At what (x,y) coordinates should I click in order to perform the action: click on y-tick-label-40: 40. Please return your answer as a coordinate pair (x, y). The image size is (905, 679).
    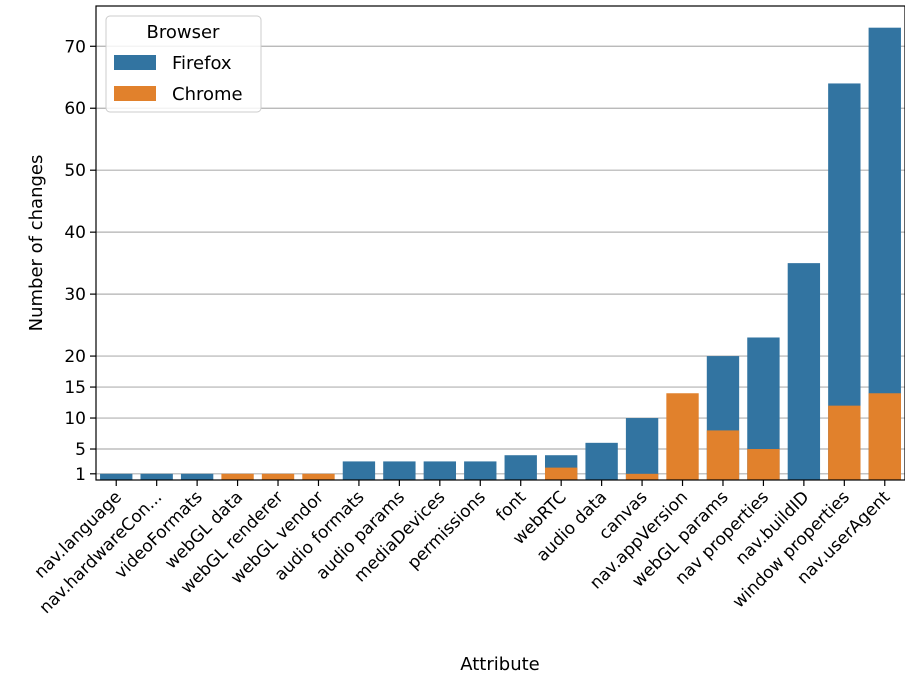
    Looking at the image, I should click on (75, 233).